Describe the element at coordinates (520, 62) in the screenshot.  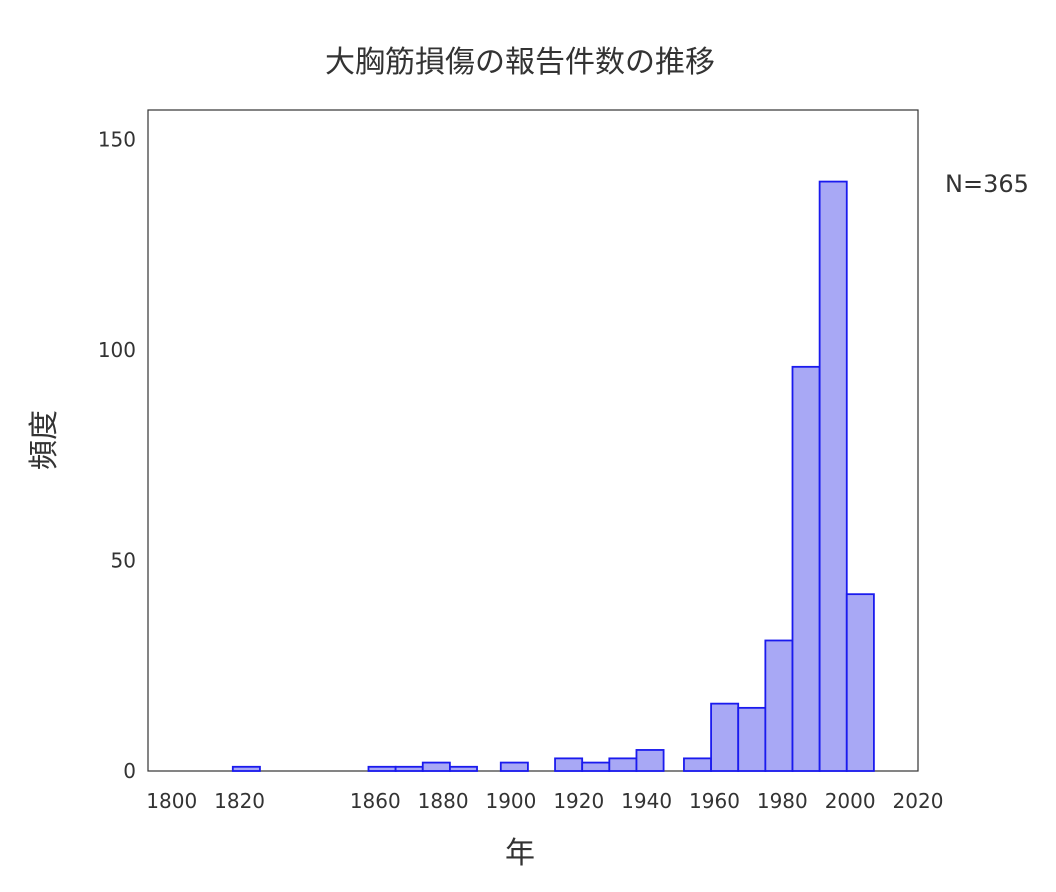
I see `chart-title: 大胸筋損傷の報告件数の推移` at that location.